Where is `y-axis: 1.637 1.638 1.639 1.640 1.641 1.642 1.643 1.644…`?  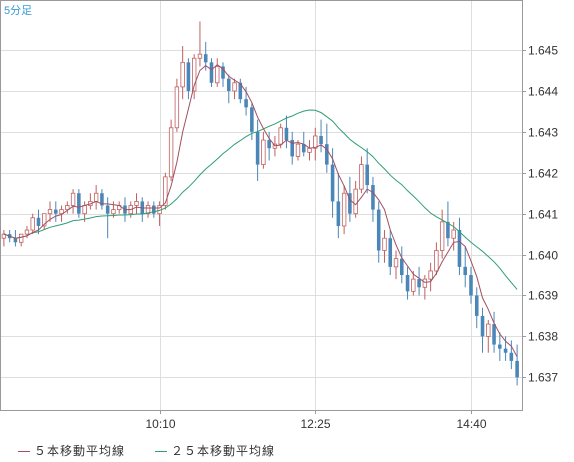
y-axis: 1.637 1.638 1.639 1.640 1.641 1.642 1.643 1.644… is located at coordinates (540, 214).